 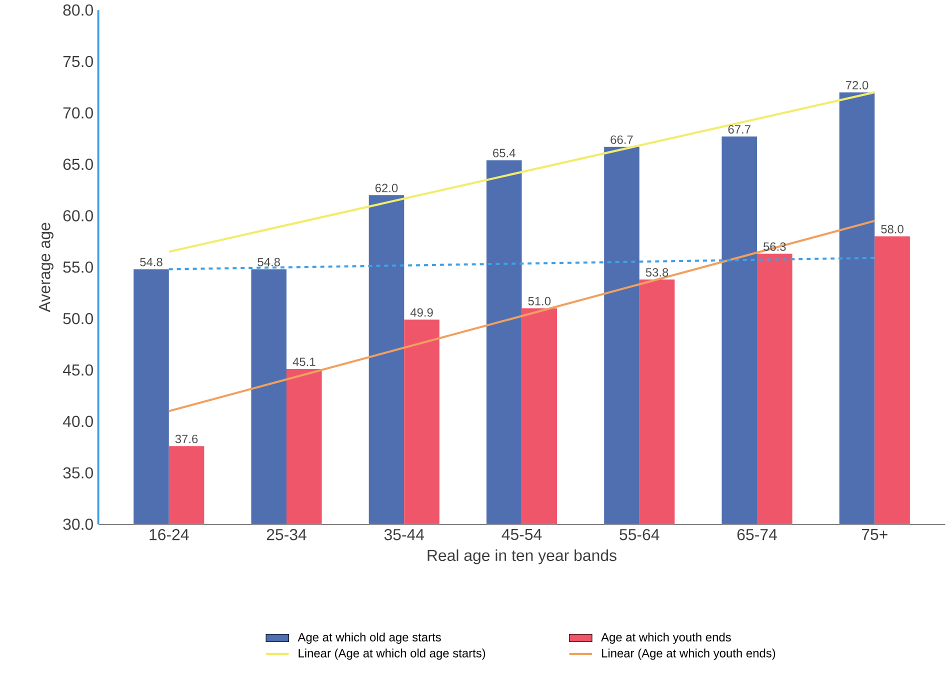 I want to click on data-label: 66.7, so click(x=621, y=139).